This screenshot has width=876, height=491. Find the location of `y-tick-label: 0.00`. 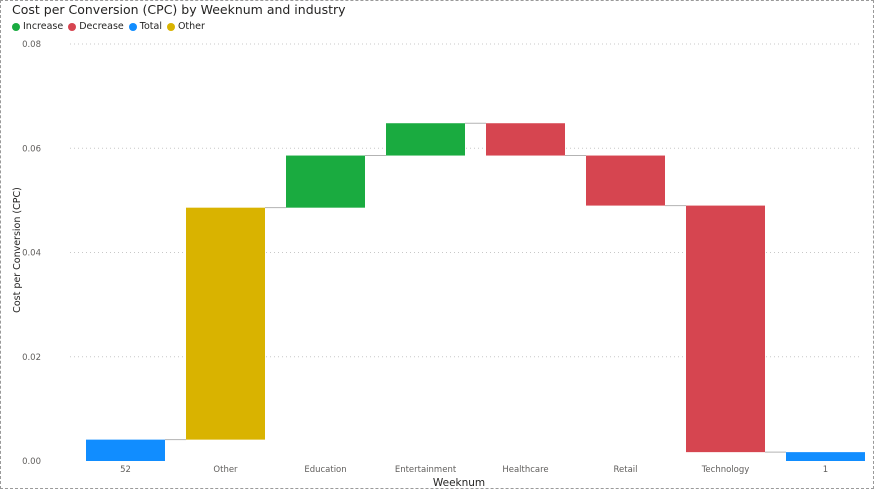

y-tick-label: 0.00 is located at coordinates (31, 462).